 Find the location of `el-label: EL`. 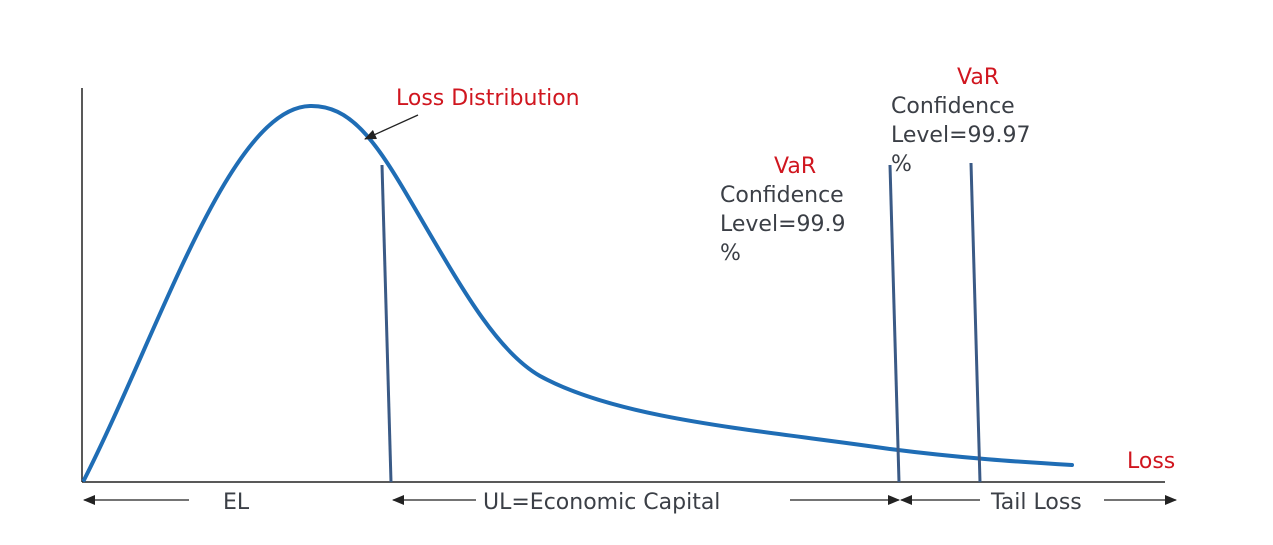

el-label: EL is located at coordinates (236, 502).